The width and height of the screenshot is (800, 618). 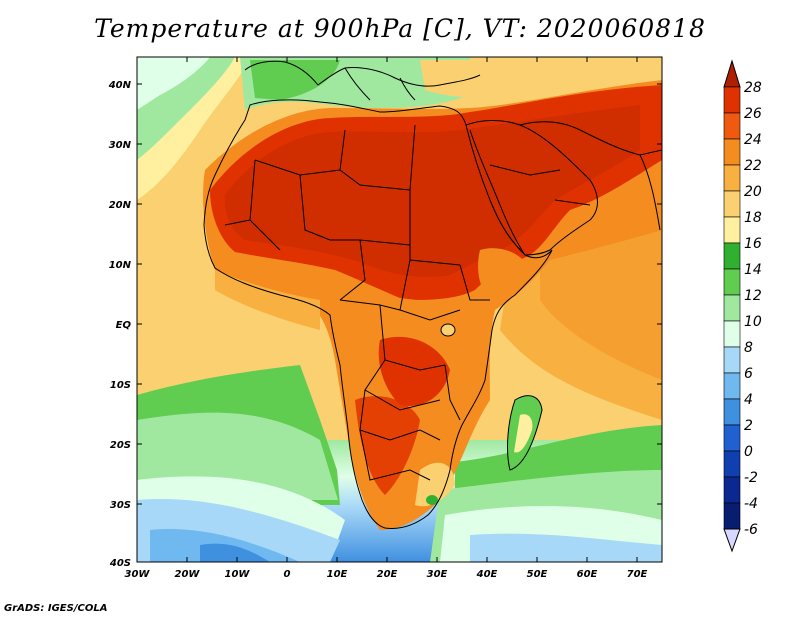 I want to click on lat-label: 20N, so click(x=120, y=205).